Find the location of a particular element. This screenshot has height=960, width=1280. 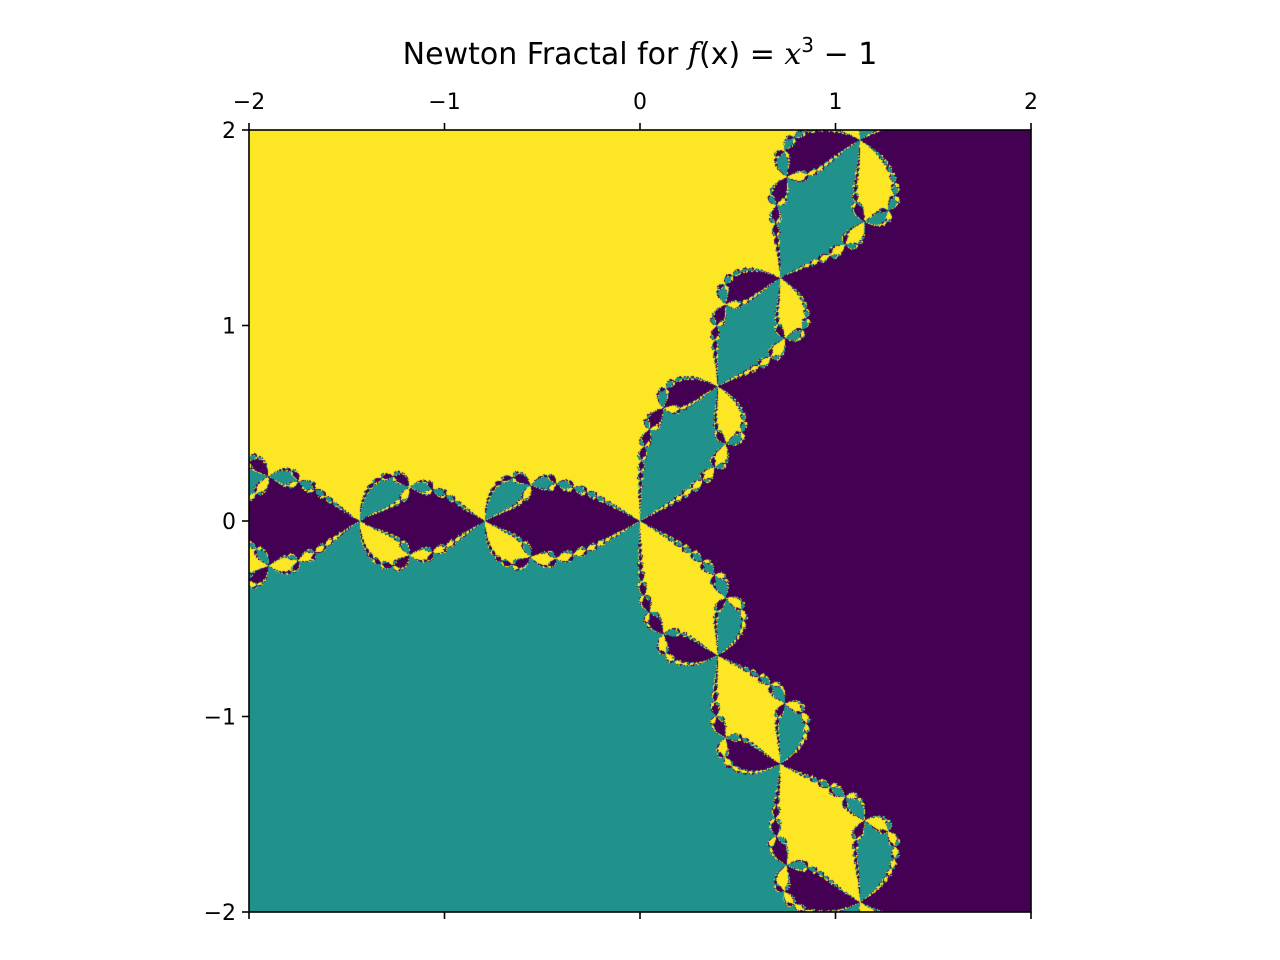

y-tick-label: 1 is located at coordinates (229, 327).